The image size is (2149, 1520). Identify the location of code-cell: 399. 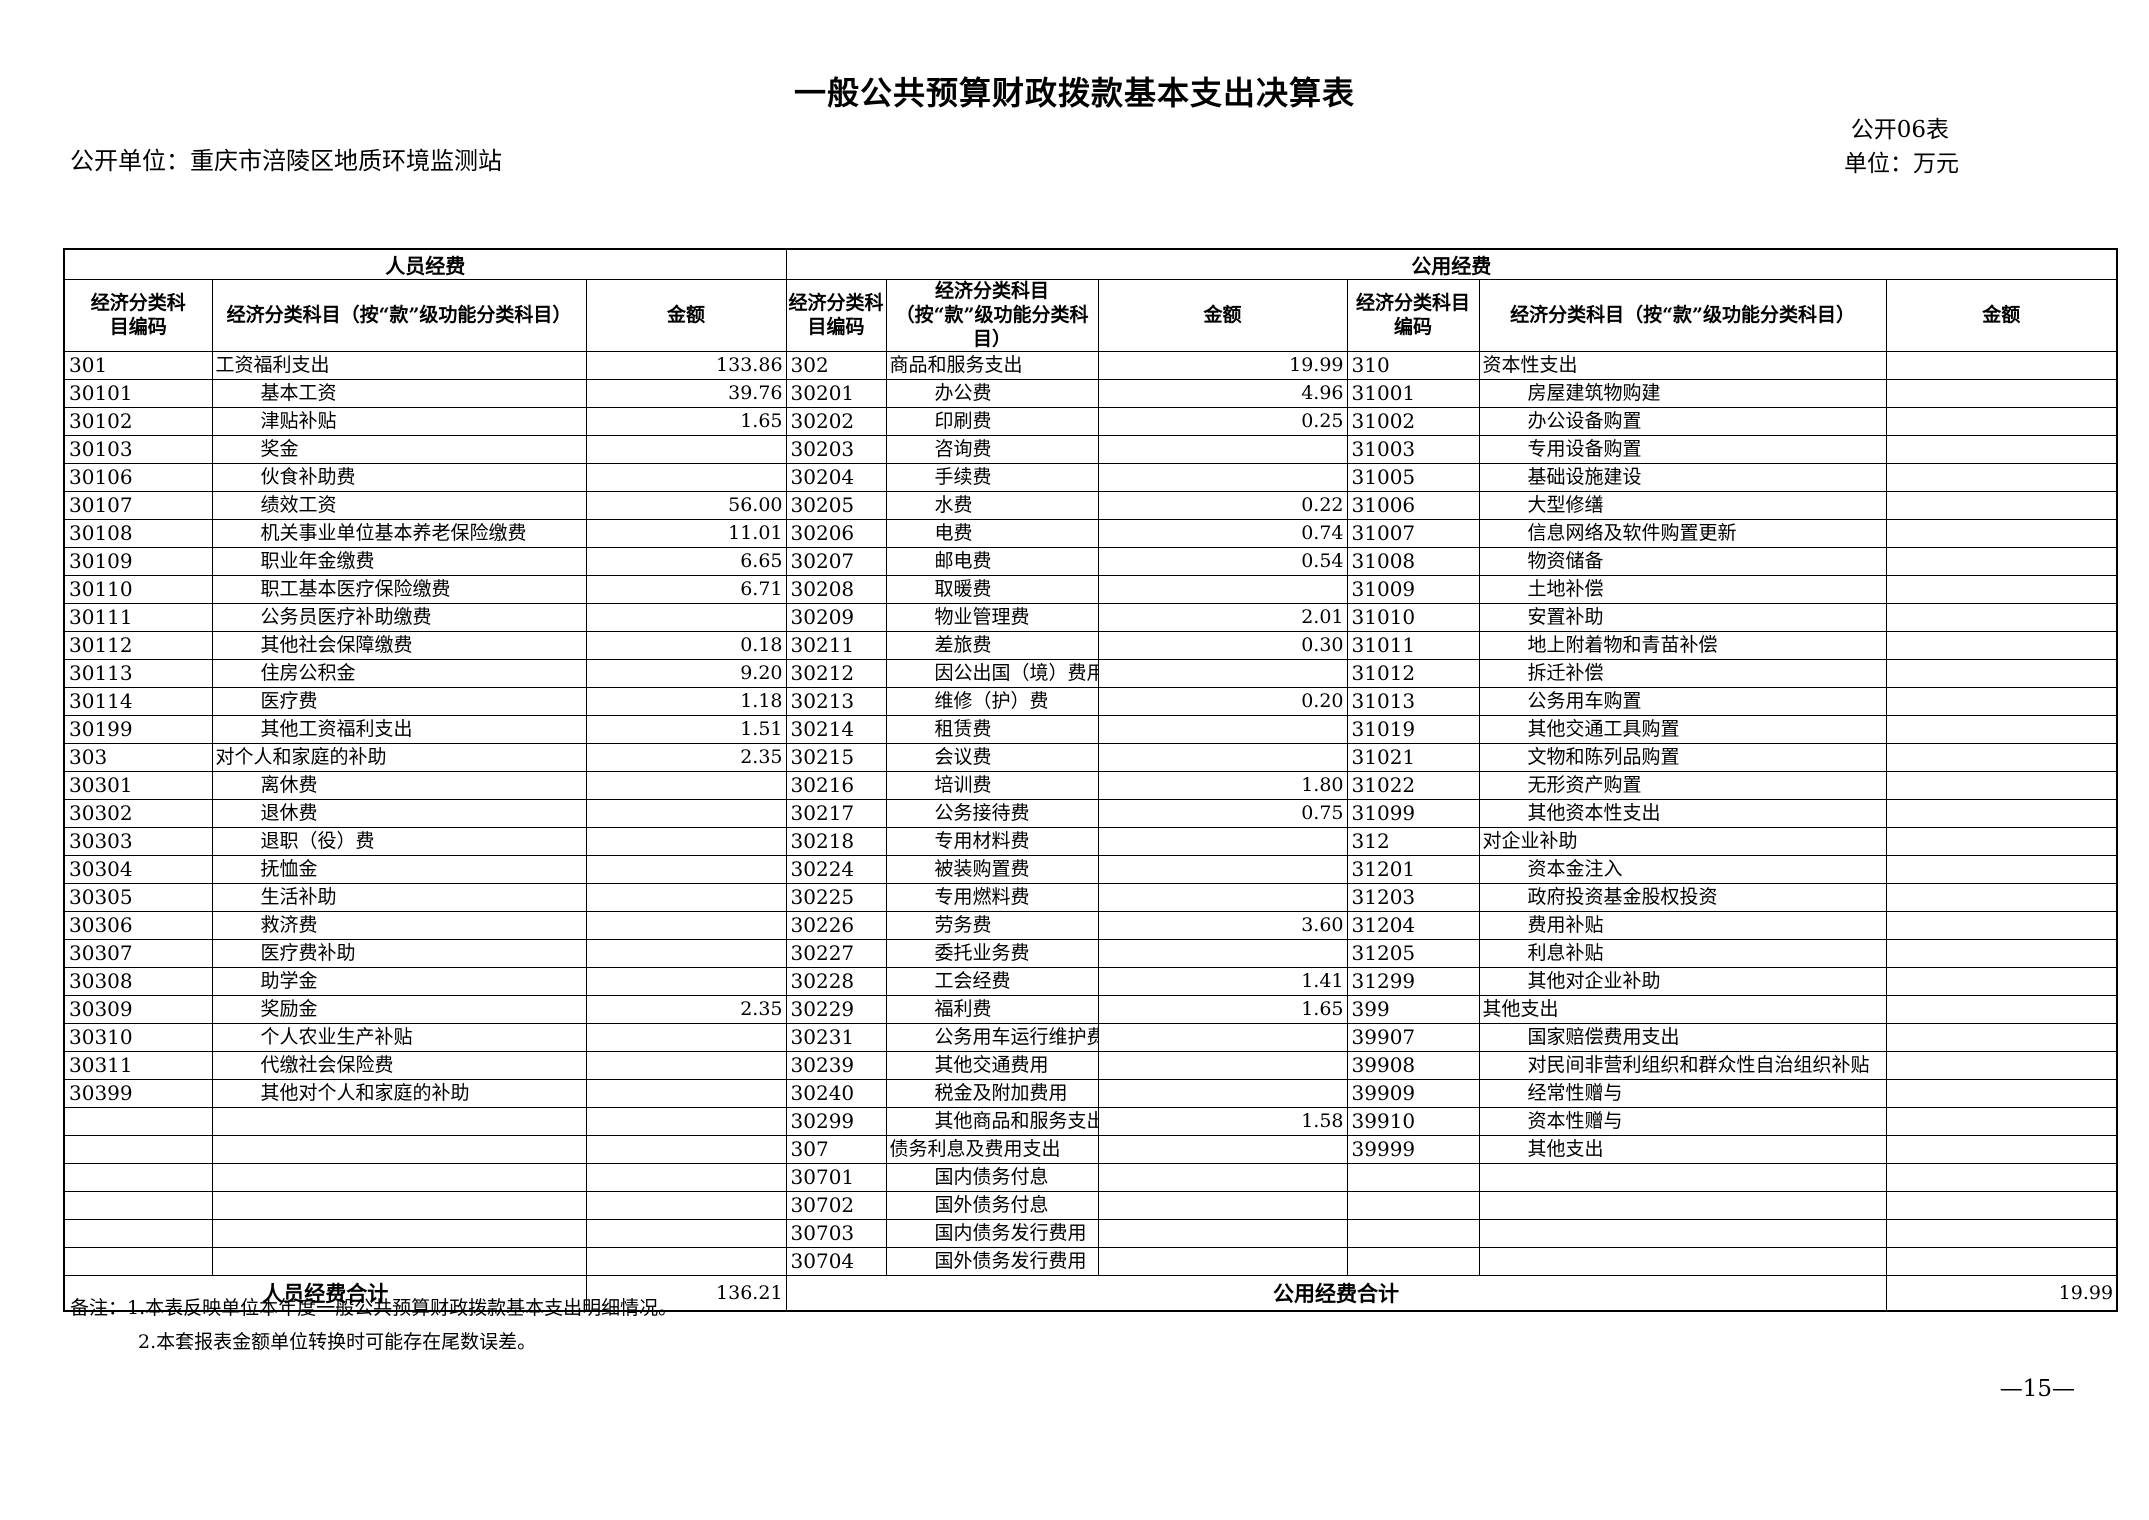
(1413, 1010).